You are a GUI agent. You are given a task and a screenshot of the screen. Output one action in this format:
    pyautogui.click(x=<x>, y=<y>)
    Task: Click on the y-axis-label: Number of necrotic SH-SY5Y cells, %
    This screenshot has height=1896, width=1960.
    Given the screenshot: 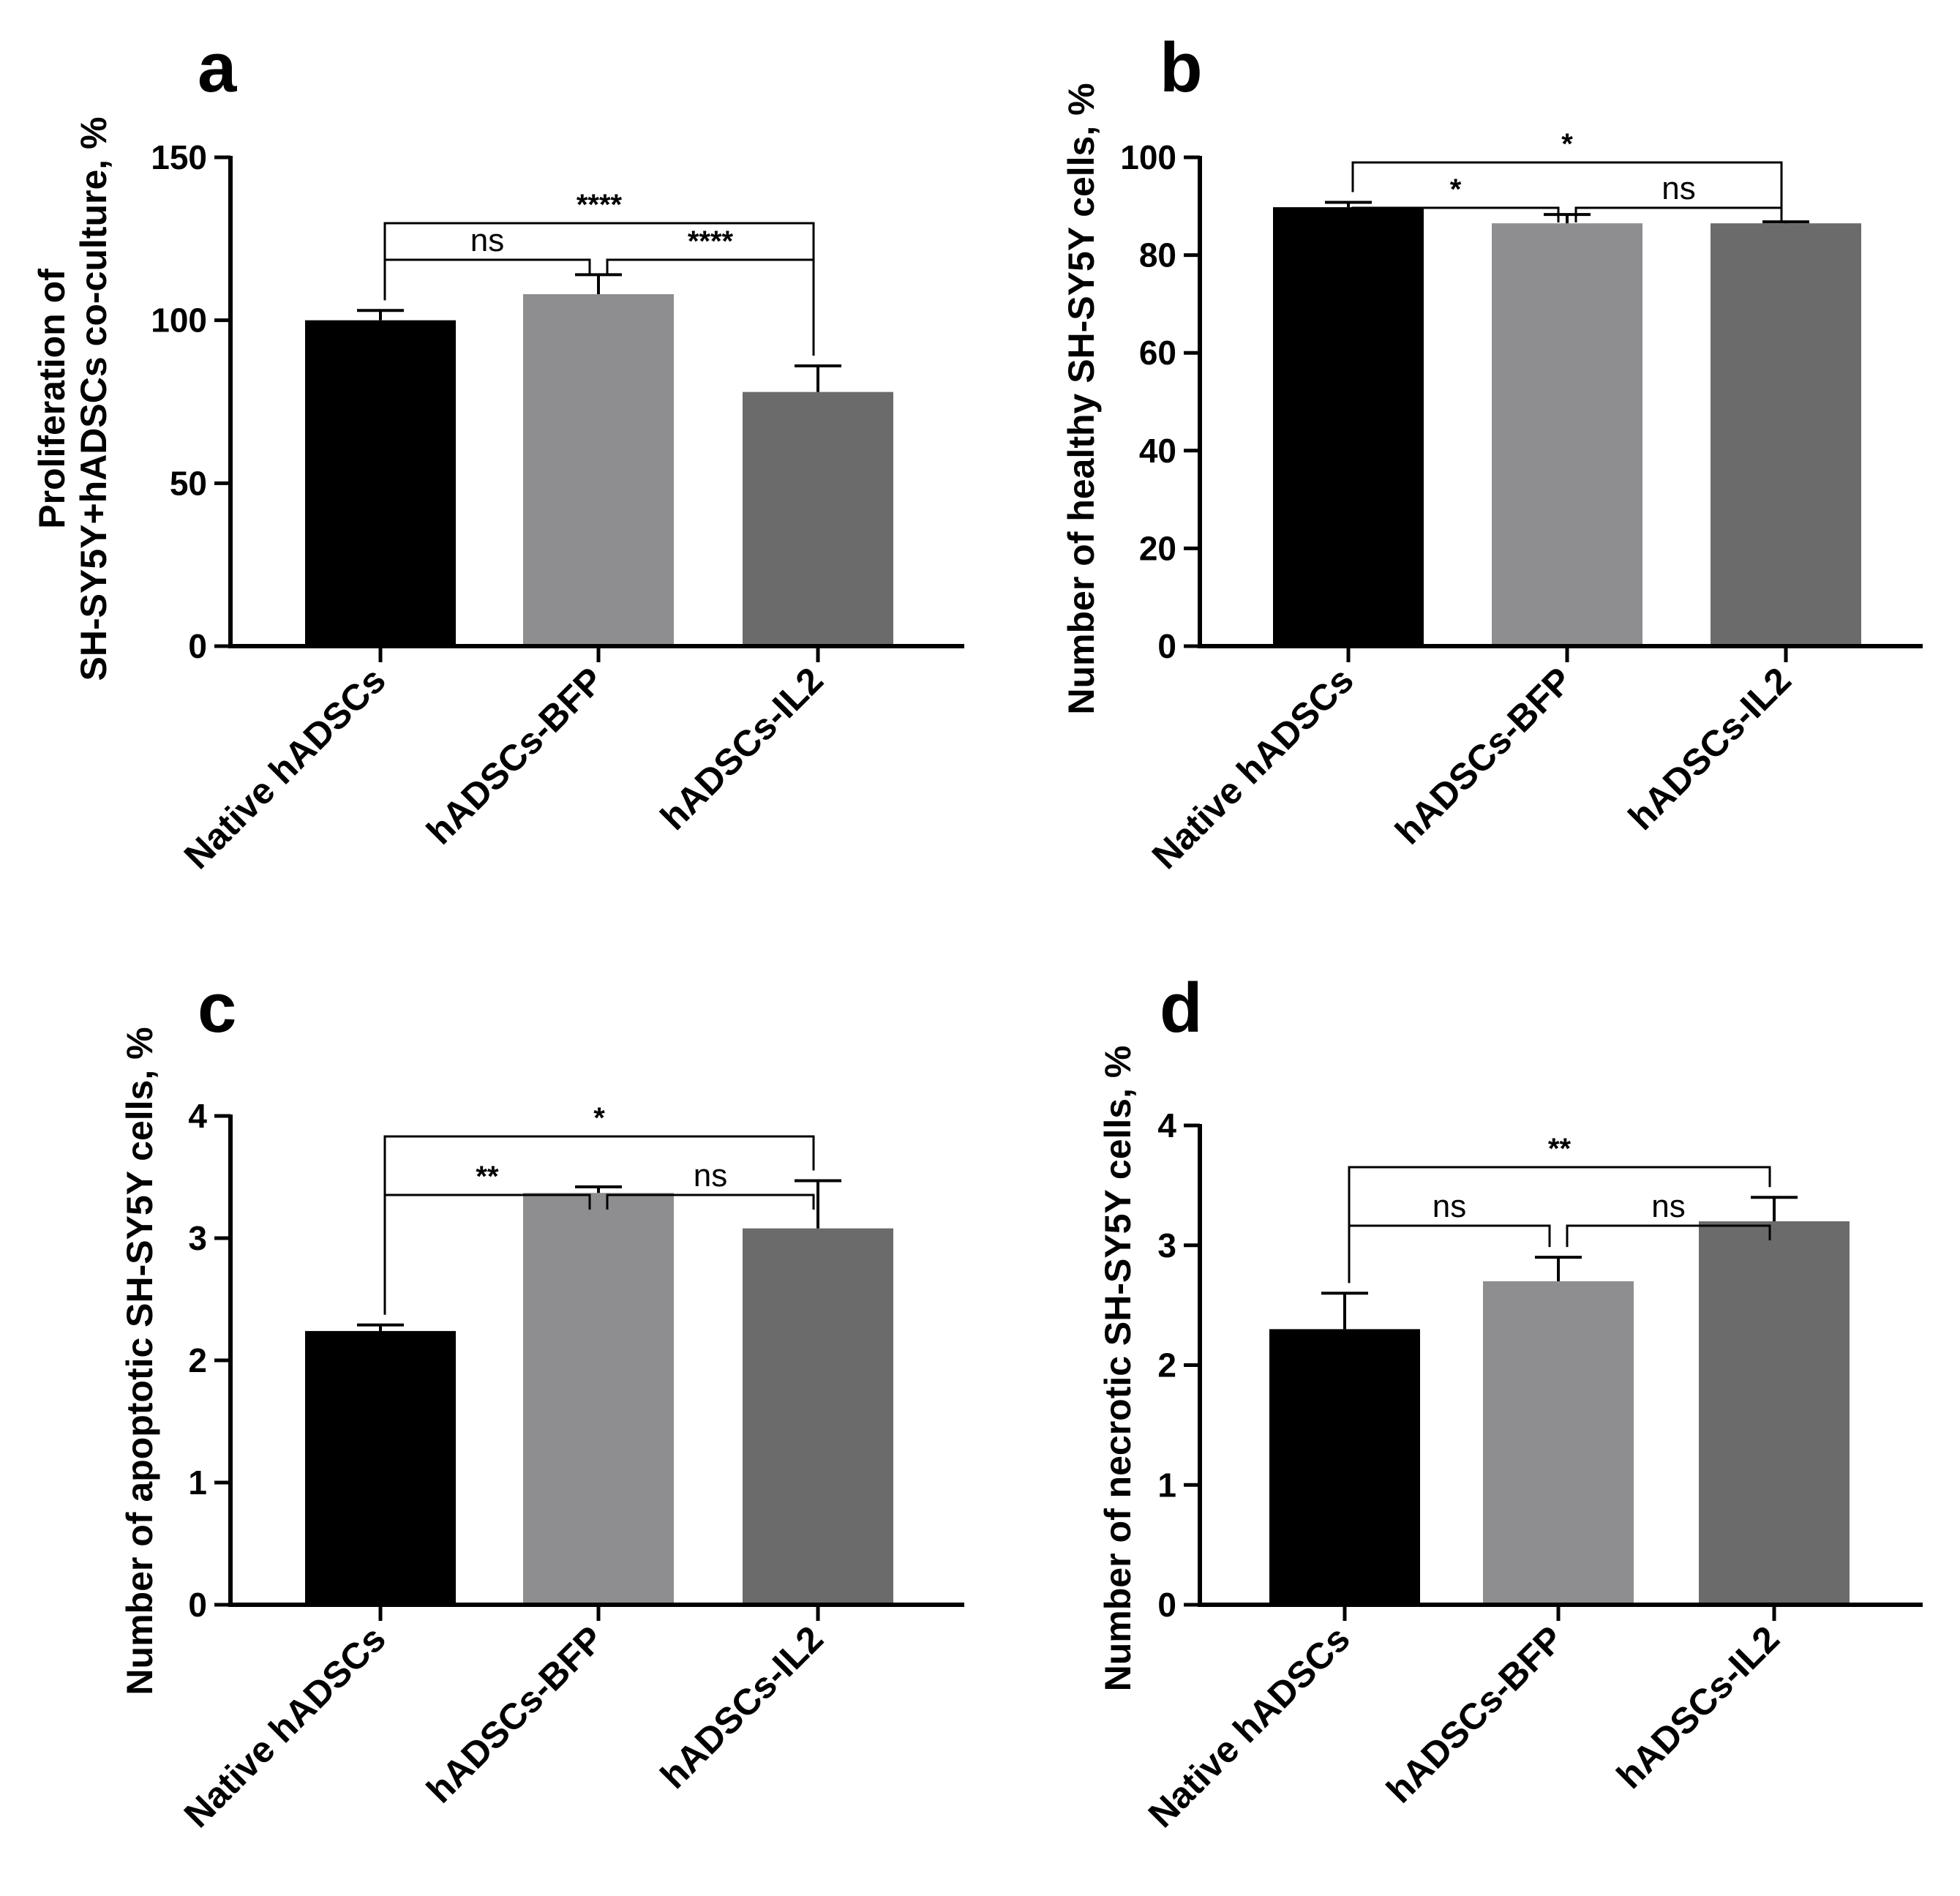 What is the action you would take?
    pyautogui.click(x=1117, y=1369)
    